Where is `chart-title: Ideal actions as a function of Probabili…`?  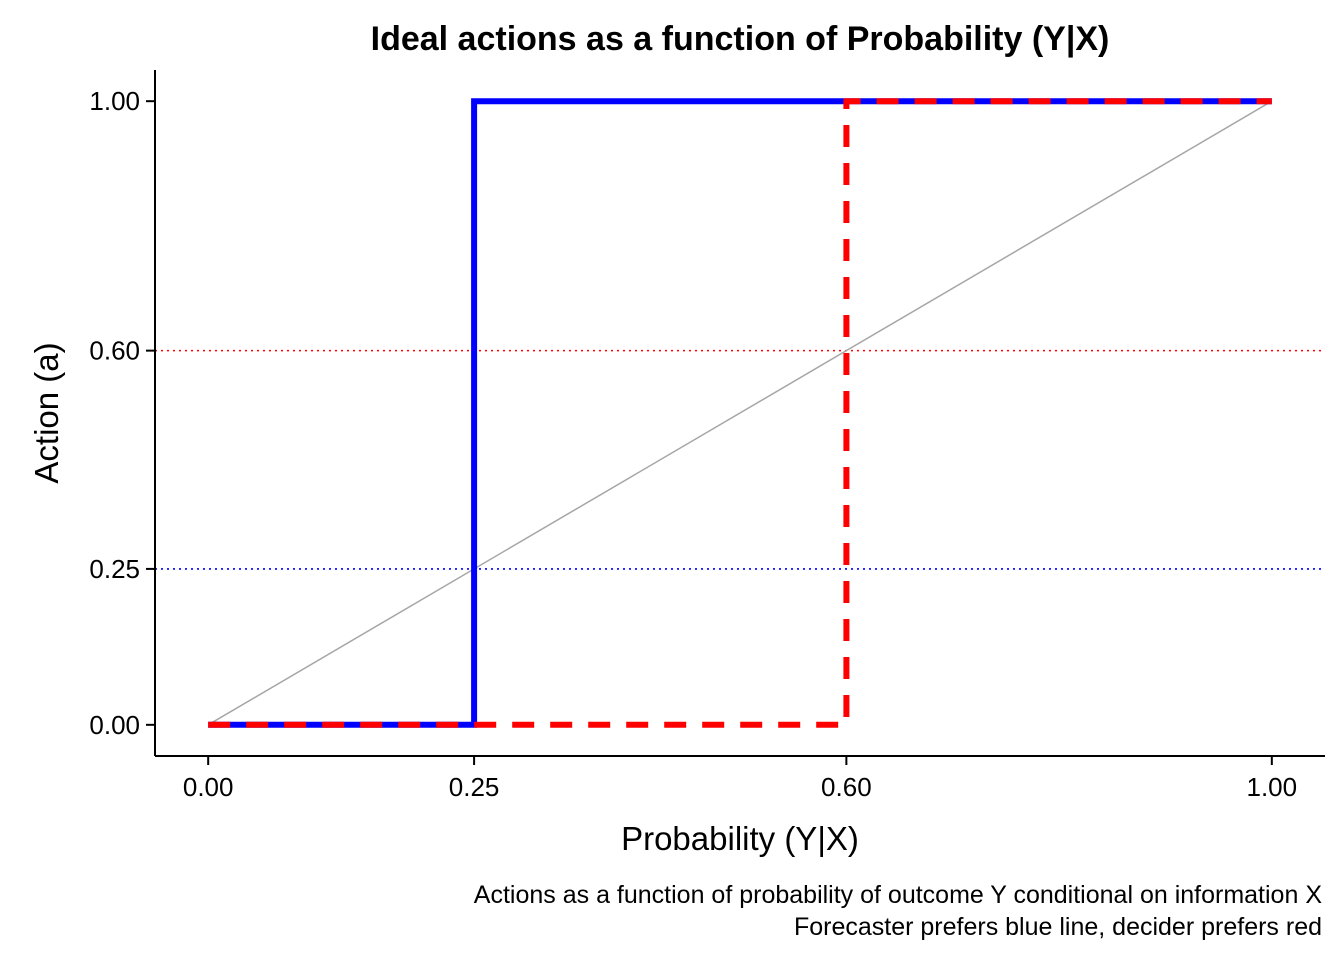 chart-title: Ideal actions as a function of Probabili… is located at coordinates (740, 39).